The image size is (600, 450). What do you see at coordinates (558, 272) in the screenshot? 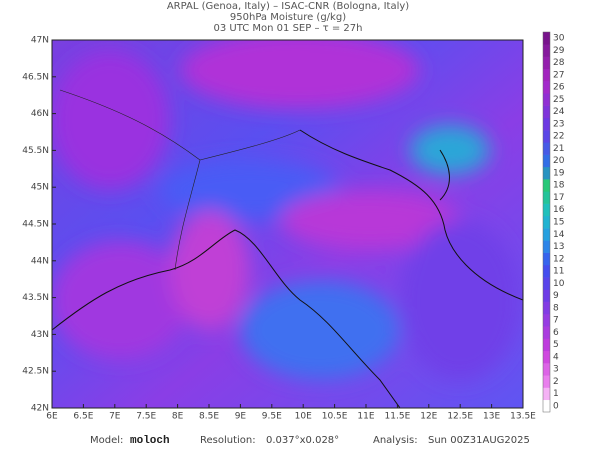
I see `colorbar-label: 11` at bounding box center [558, 272].